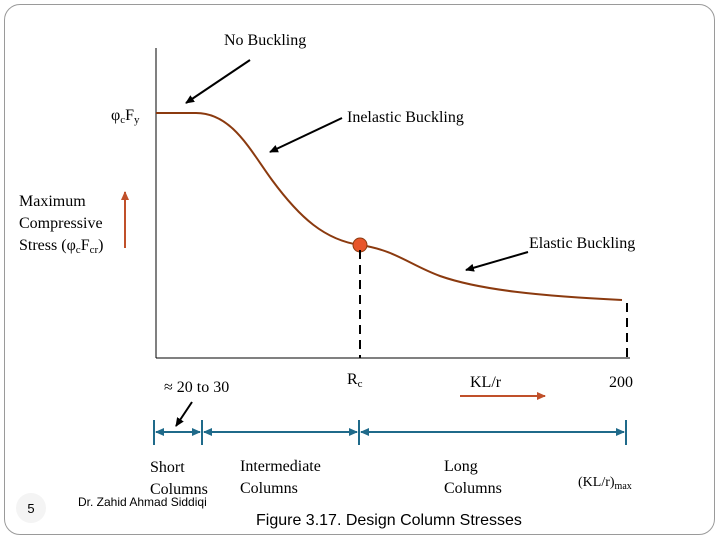  I want to click on long-columns-label-line1: Long, so click(461, 466).